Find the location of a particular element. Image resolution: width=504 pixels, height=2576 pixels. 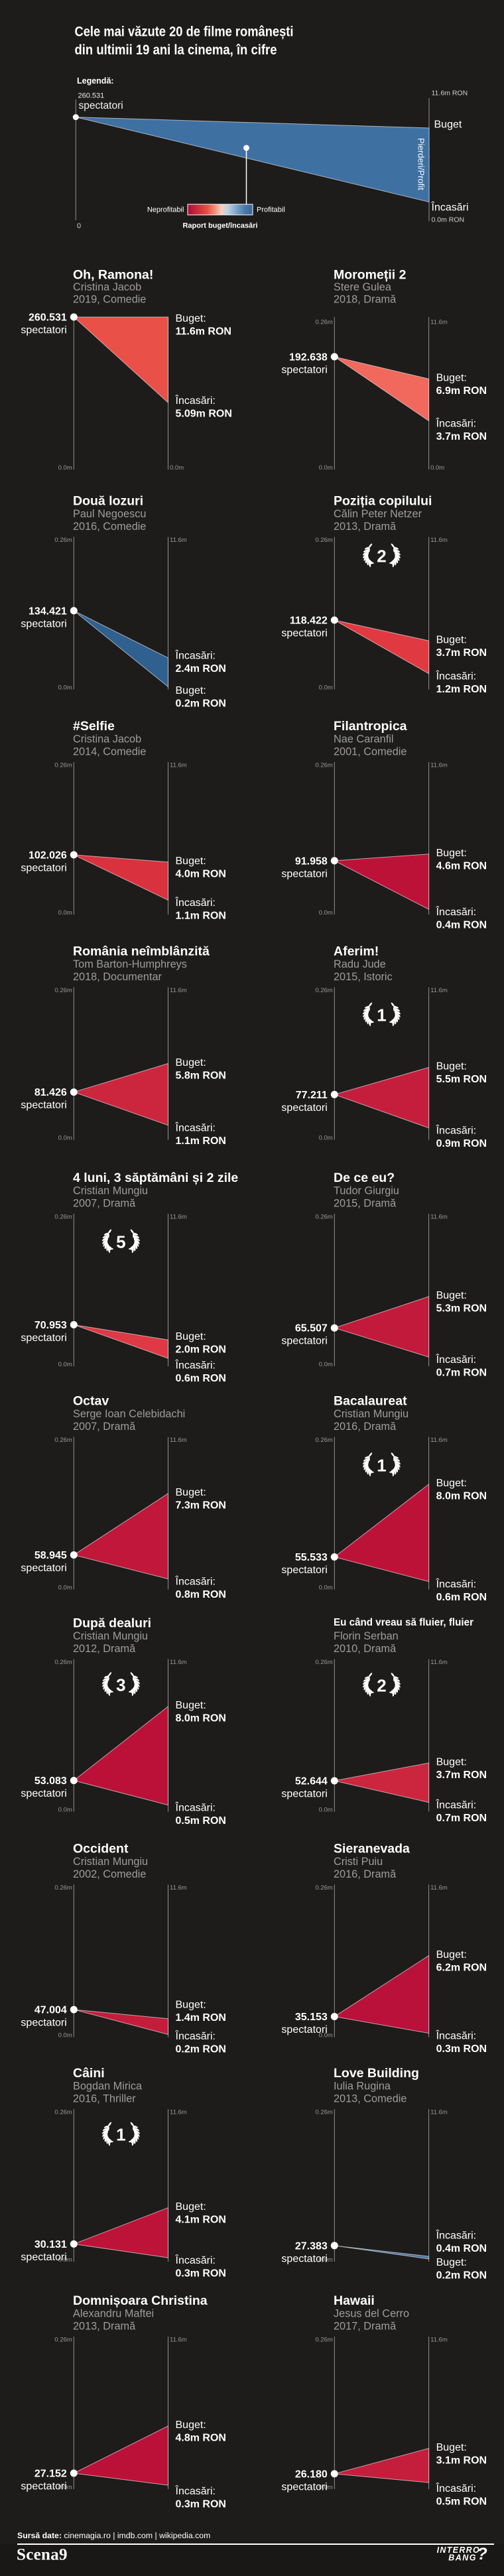

svg-text: 4.0m RON is located at coordinates (201, 875).